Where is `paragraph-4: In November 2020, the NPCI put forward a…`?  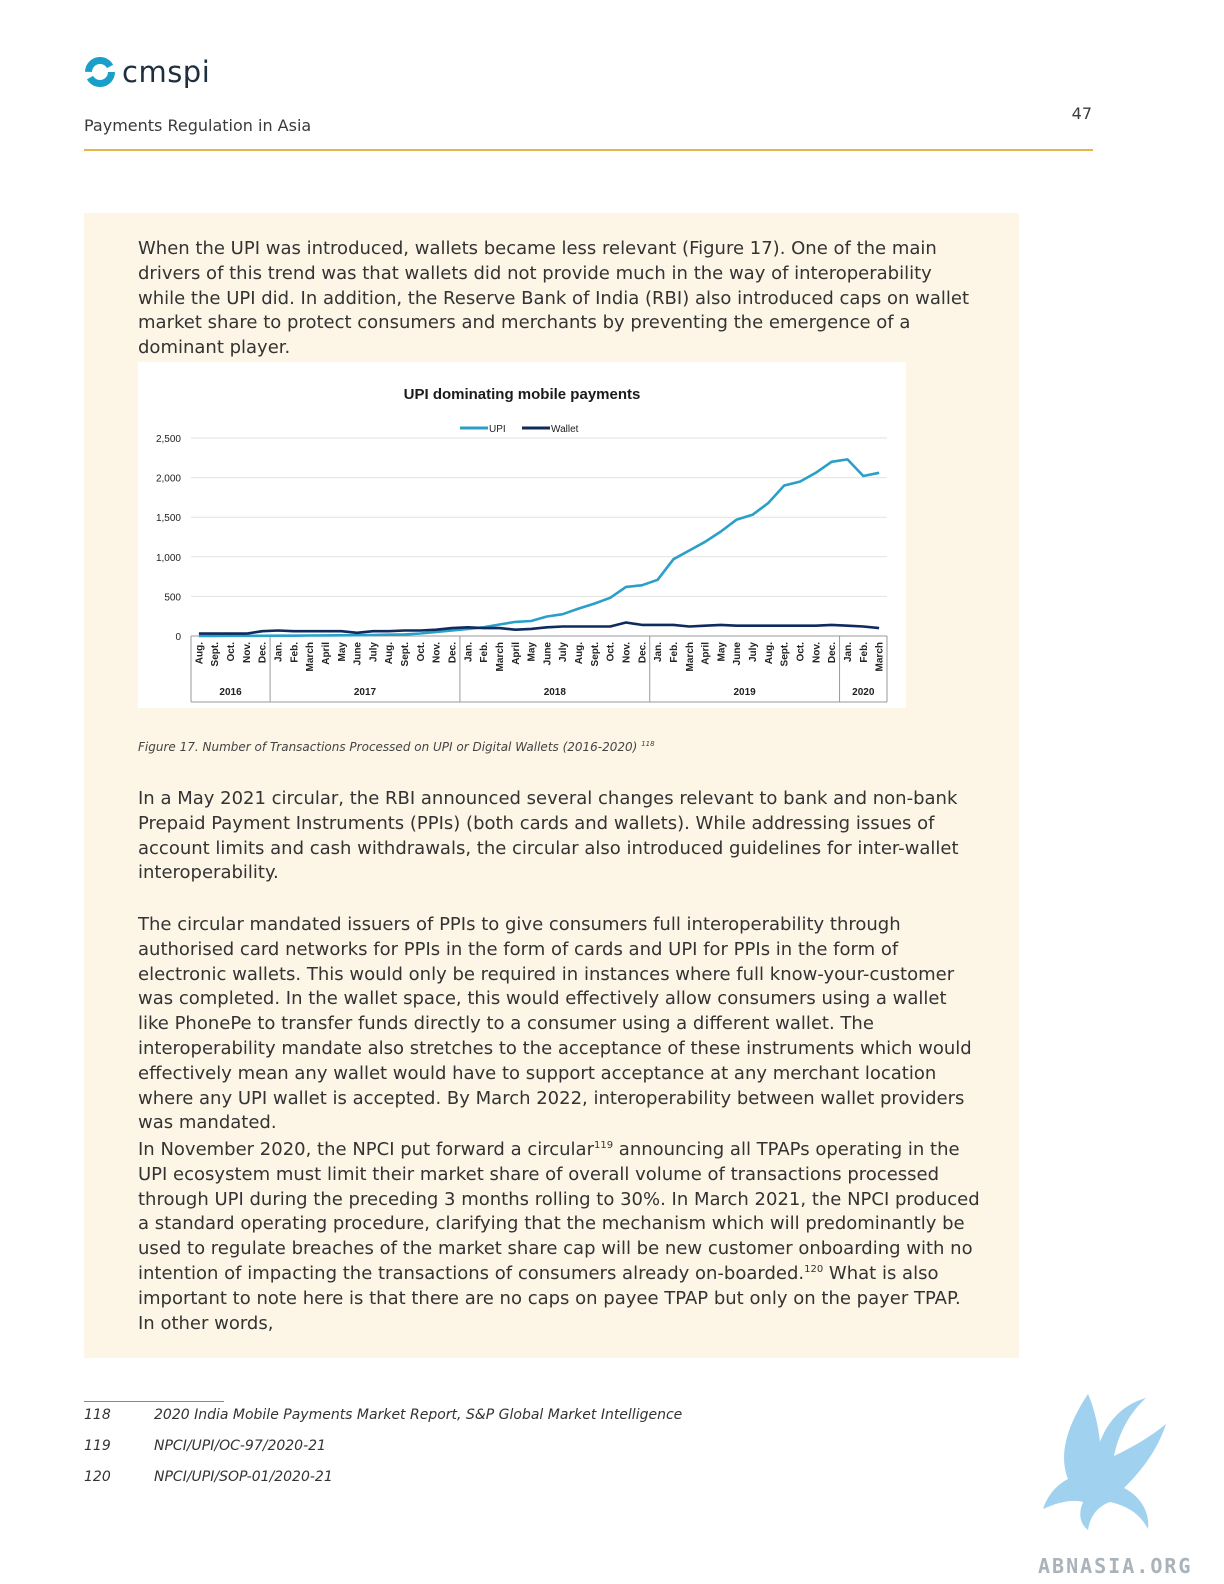
paragraph-4: In November 2020, the NPCI put forward a… is located at coordinates (560, 1237).